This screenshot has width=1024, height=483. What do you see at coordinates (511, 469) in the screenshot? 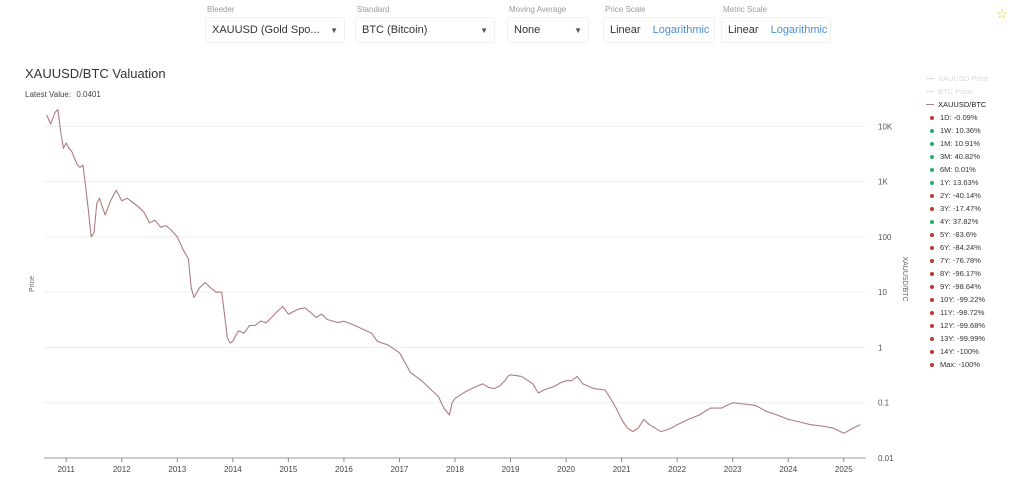
I see `x-tick-label: 2019` at bounding box center [511, 469].